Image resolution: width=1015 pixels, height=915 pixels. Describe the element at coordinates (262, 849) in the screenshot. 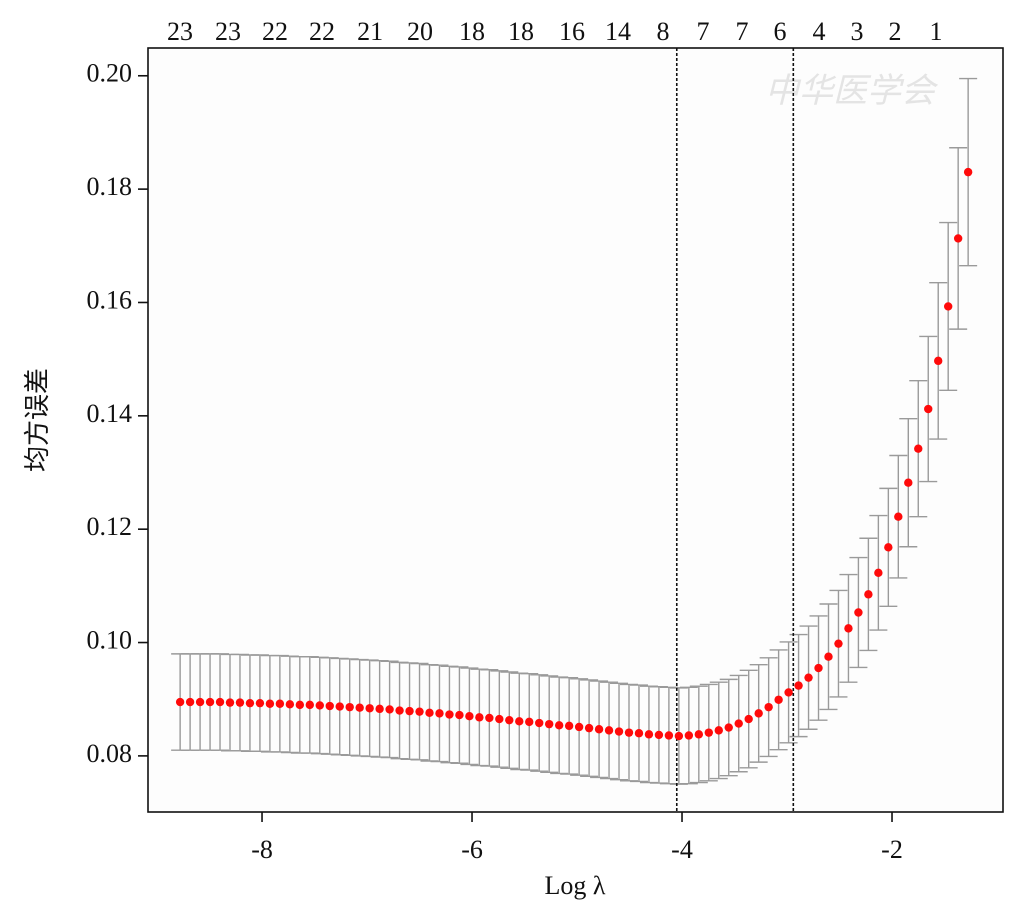

I see `x-tick-label: -8` at that location.